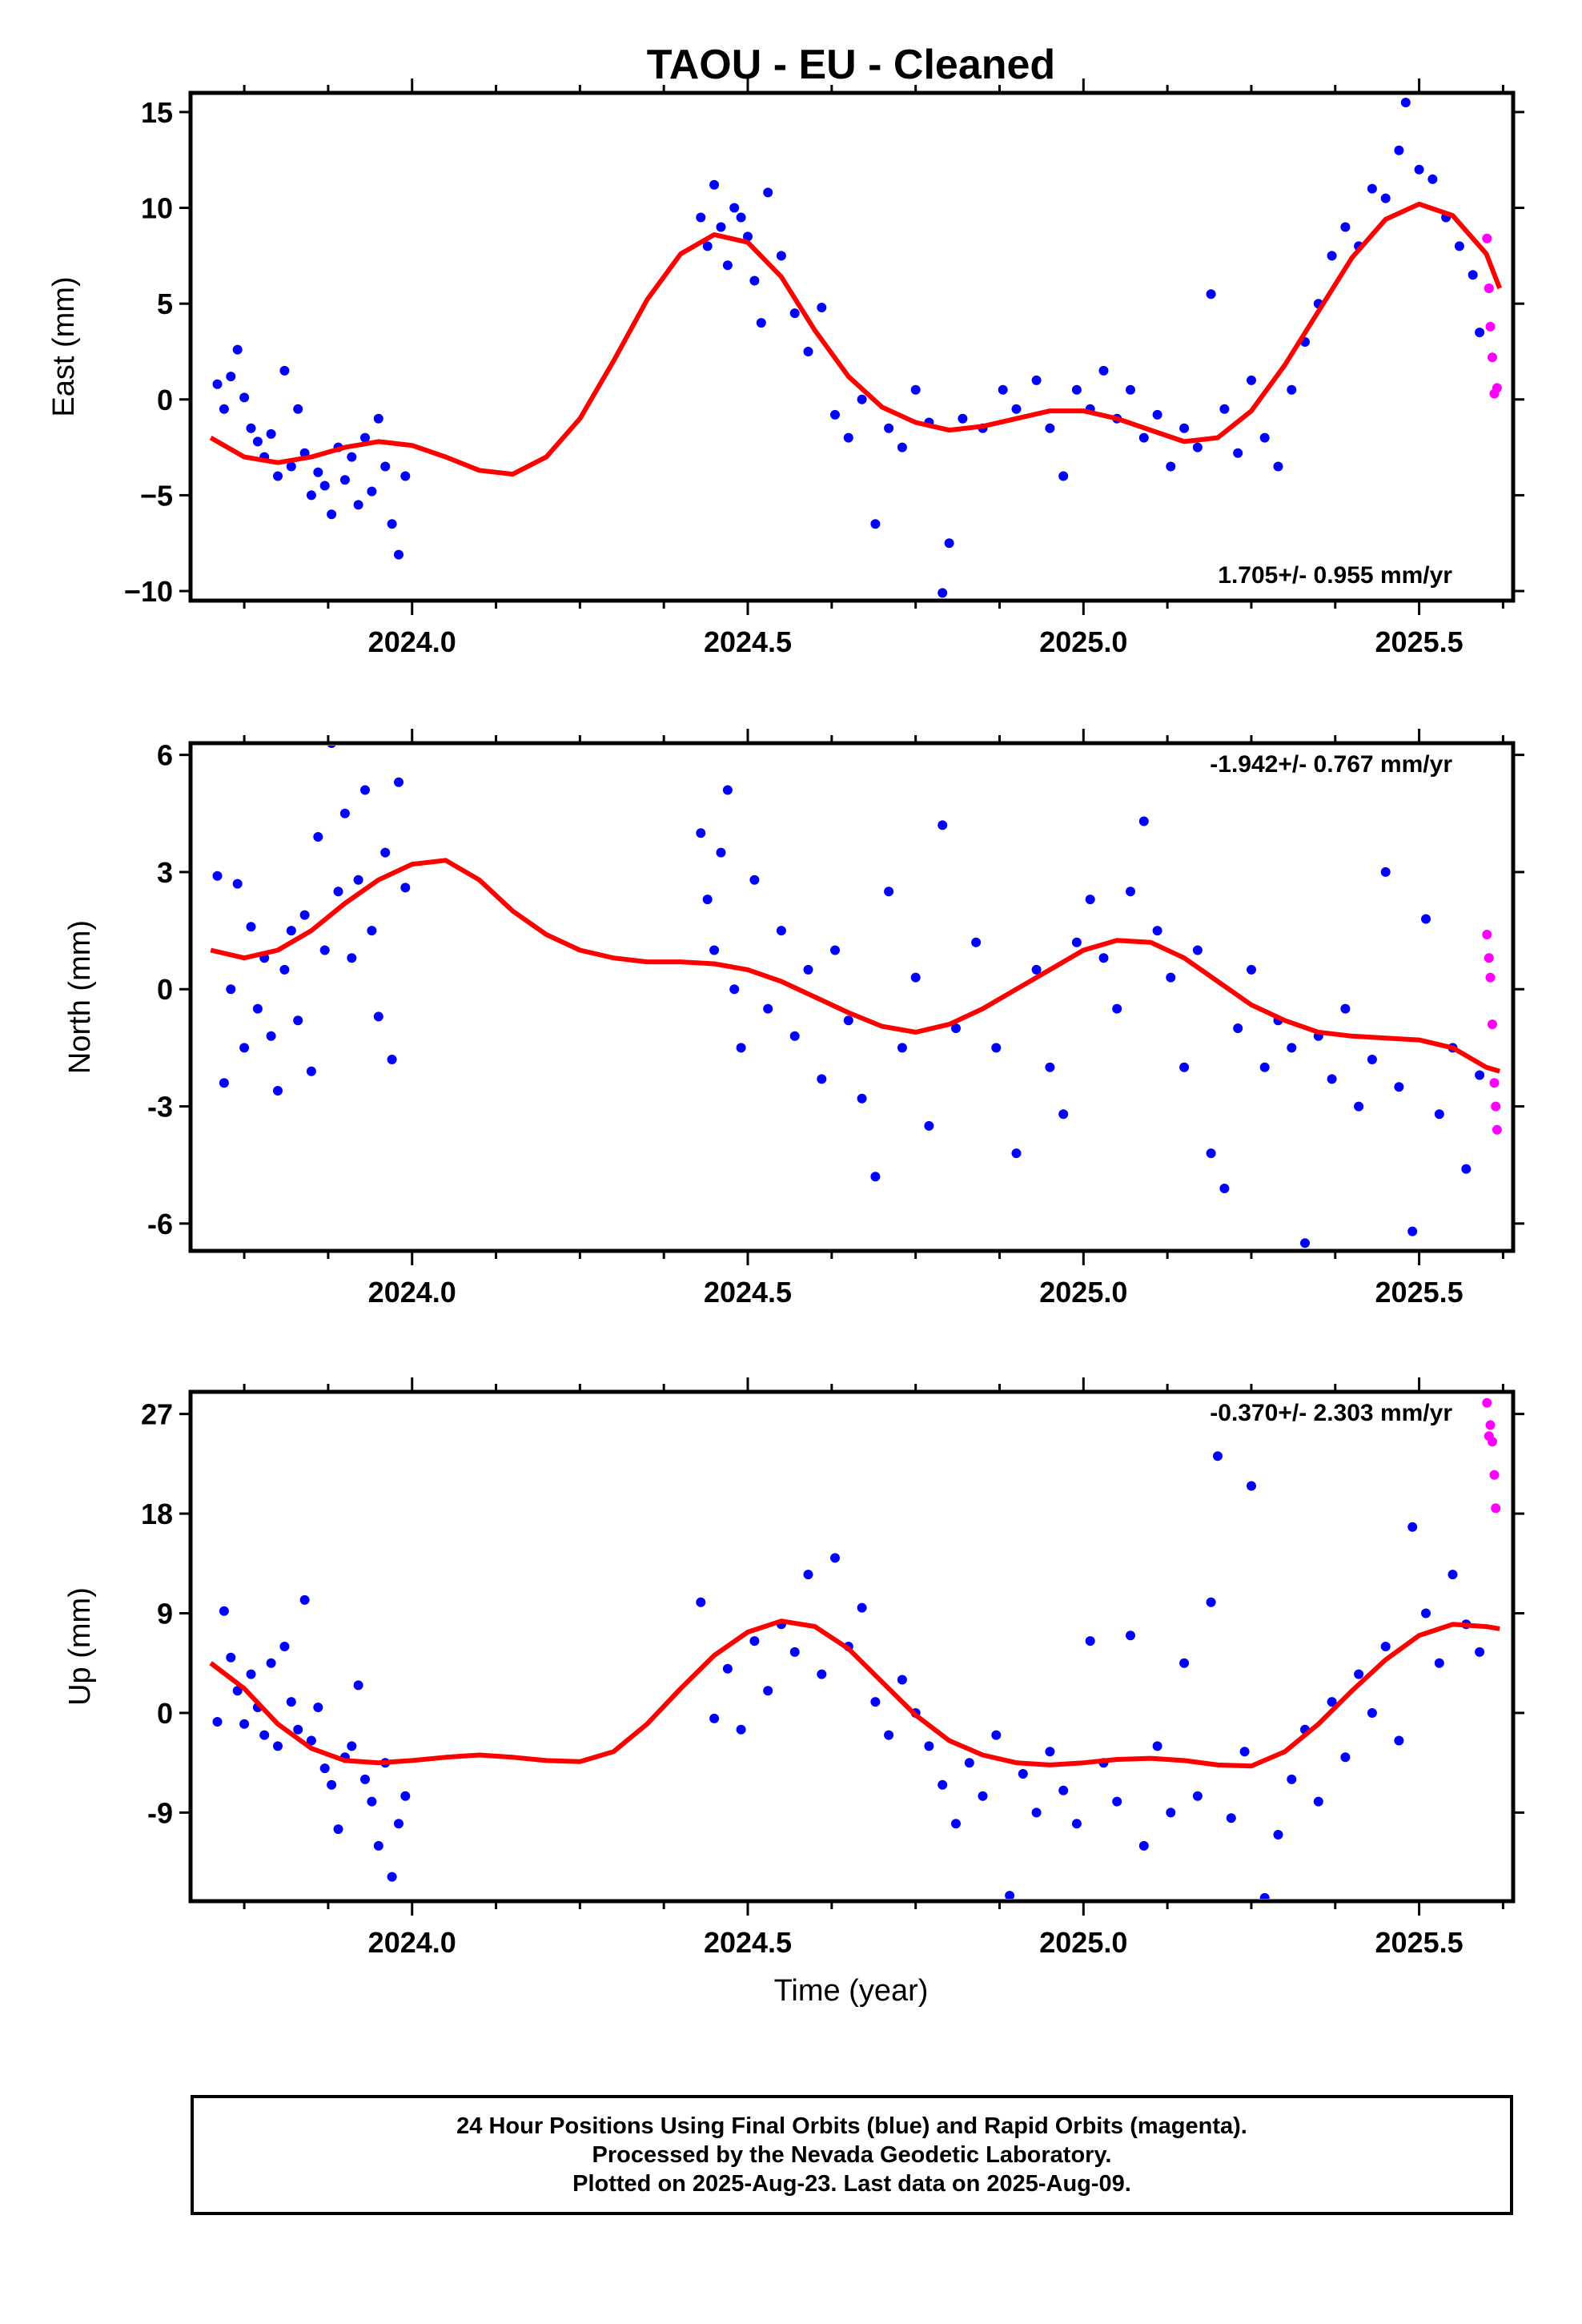 This screenshot has width=1582, height=2324. What do you see at coordinates (1419, 1942) in the screenshot?
I see `up-x-tick-label: 2025.5` at bounding box center [1419, 1942].